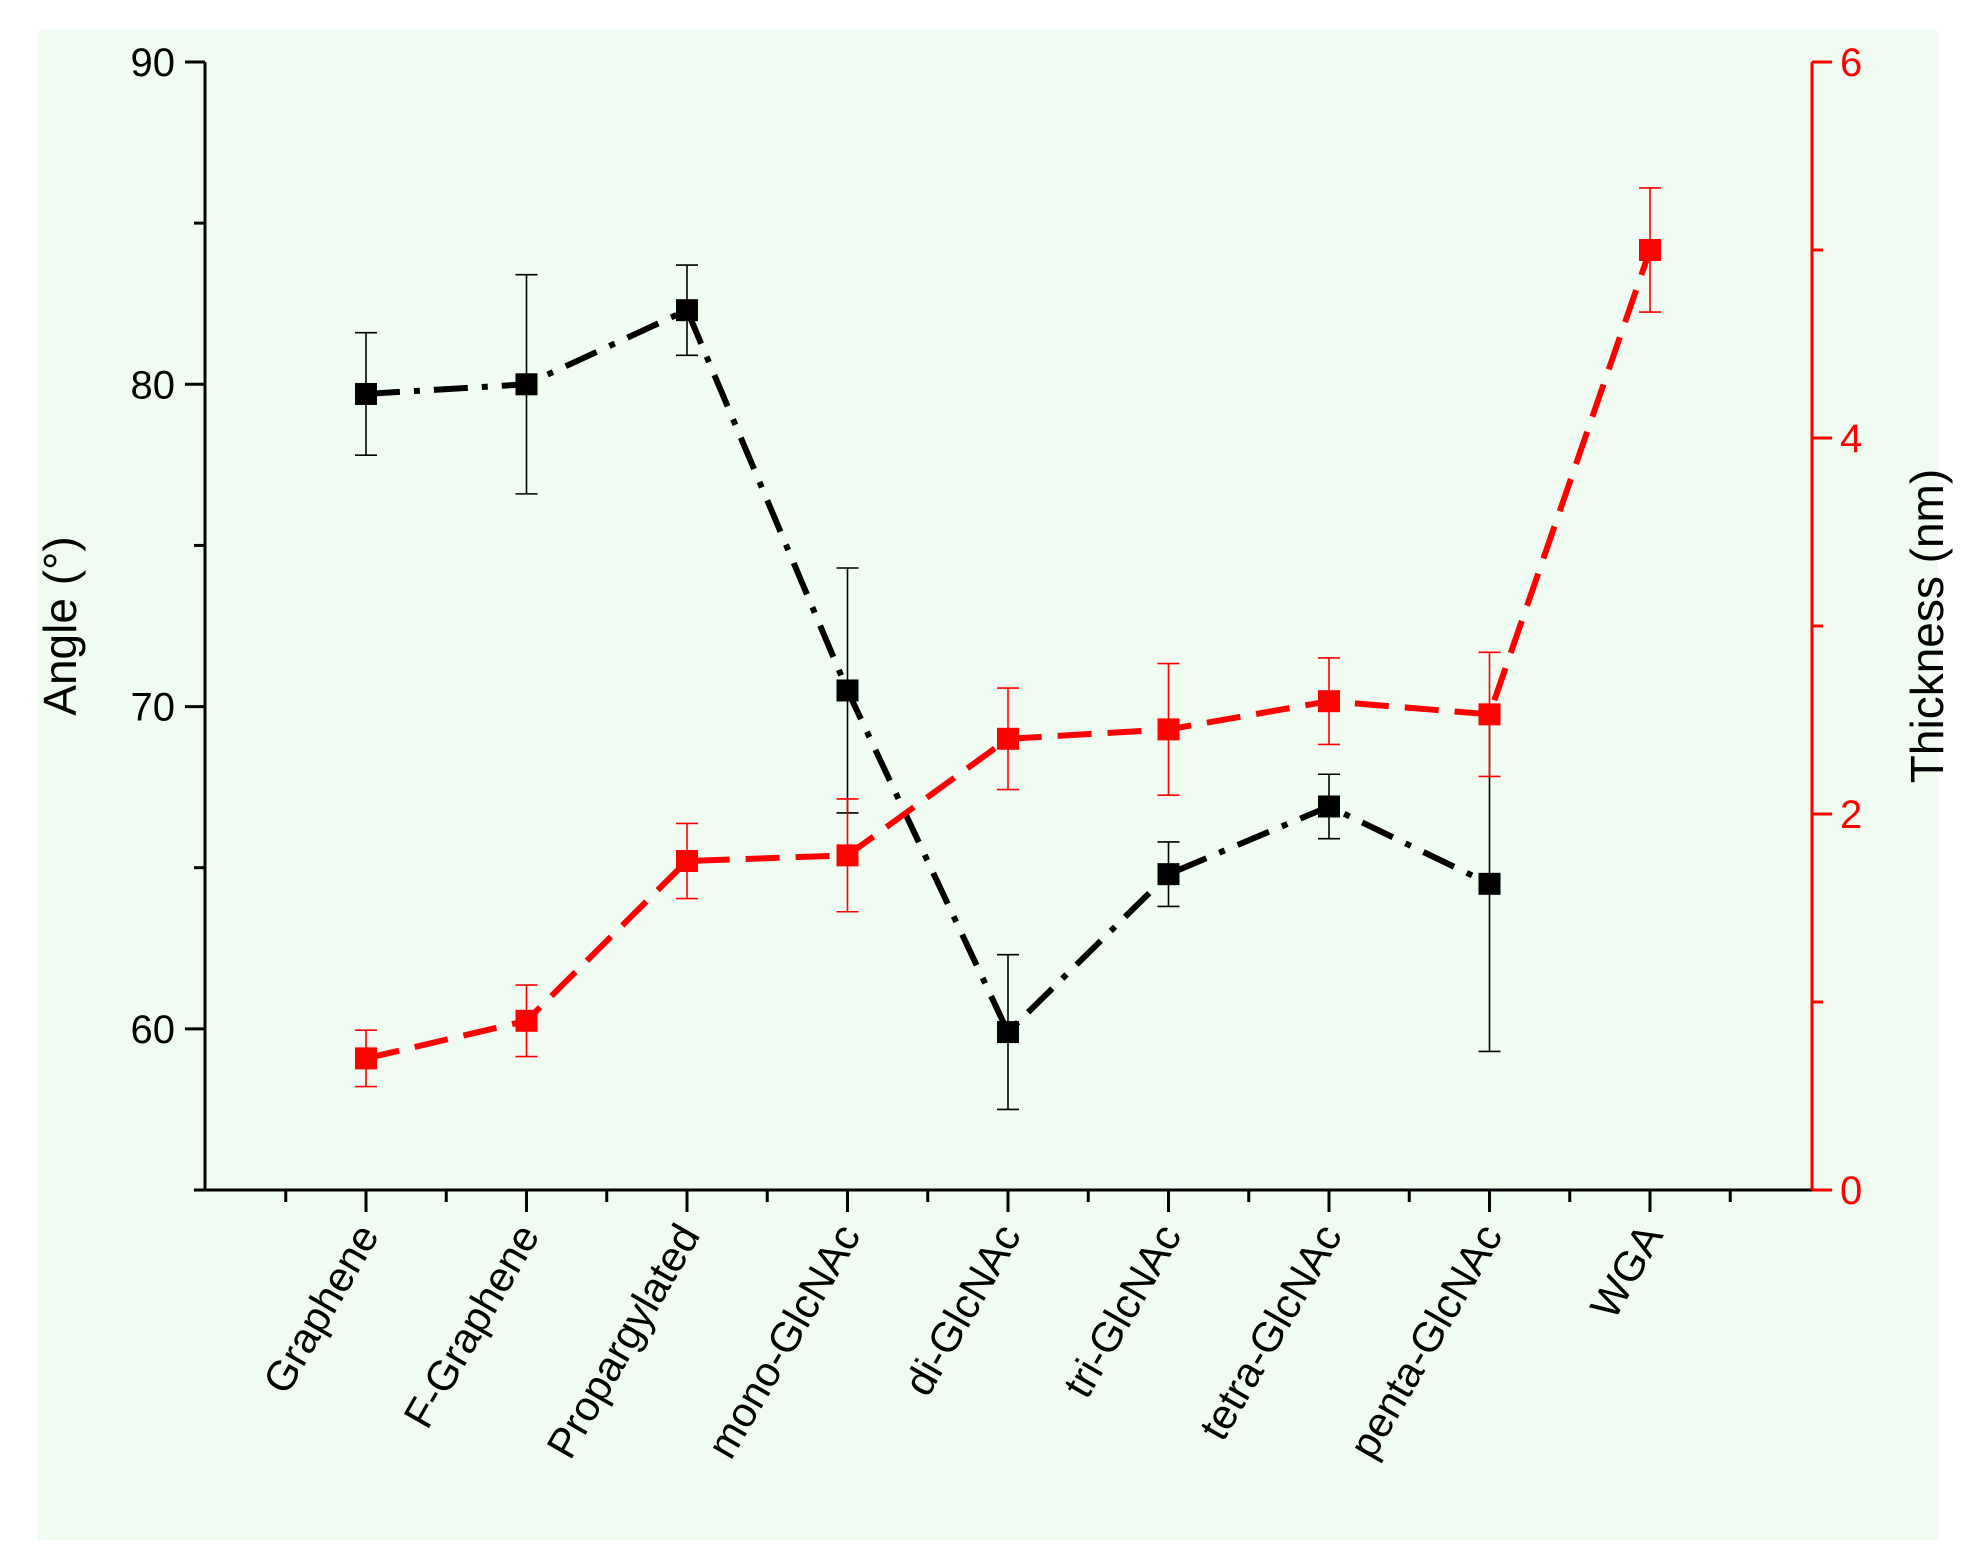  I want to click on right-y-tick-label: 4, so click(1851, 439).